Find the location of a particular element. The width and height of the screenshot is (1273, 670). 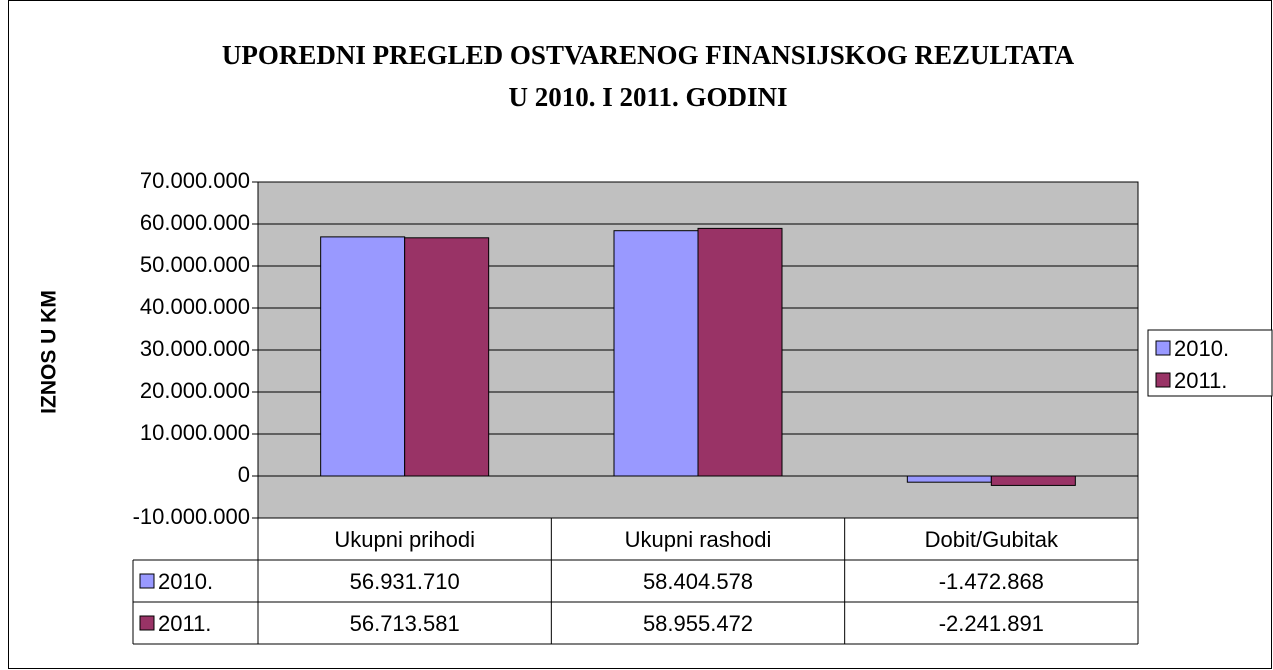

table-row-label: 2011. is located at coordinates (184, 623).